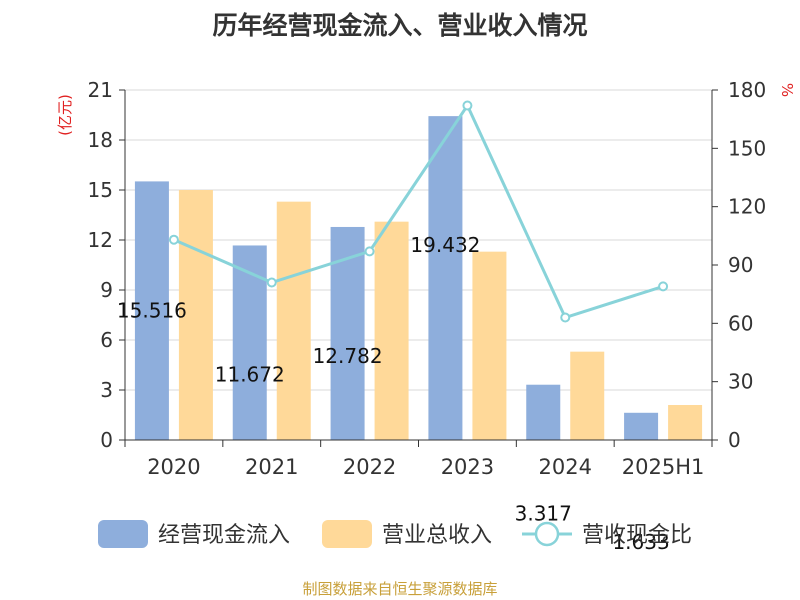 The image size is (800, 600). Describe the element at coordinates (740, 382) in the screenshot. I see `right-tick-label: 30` at that location.